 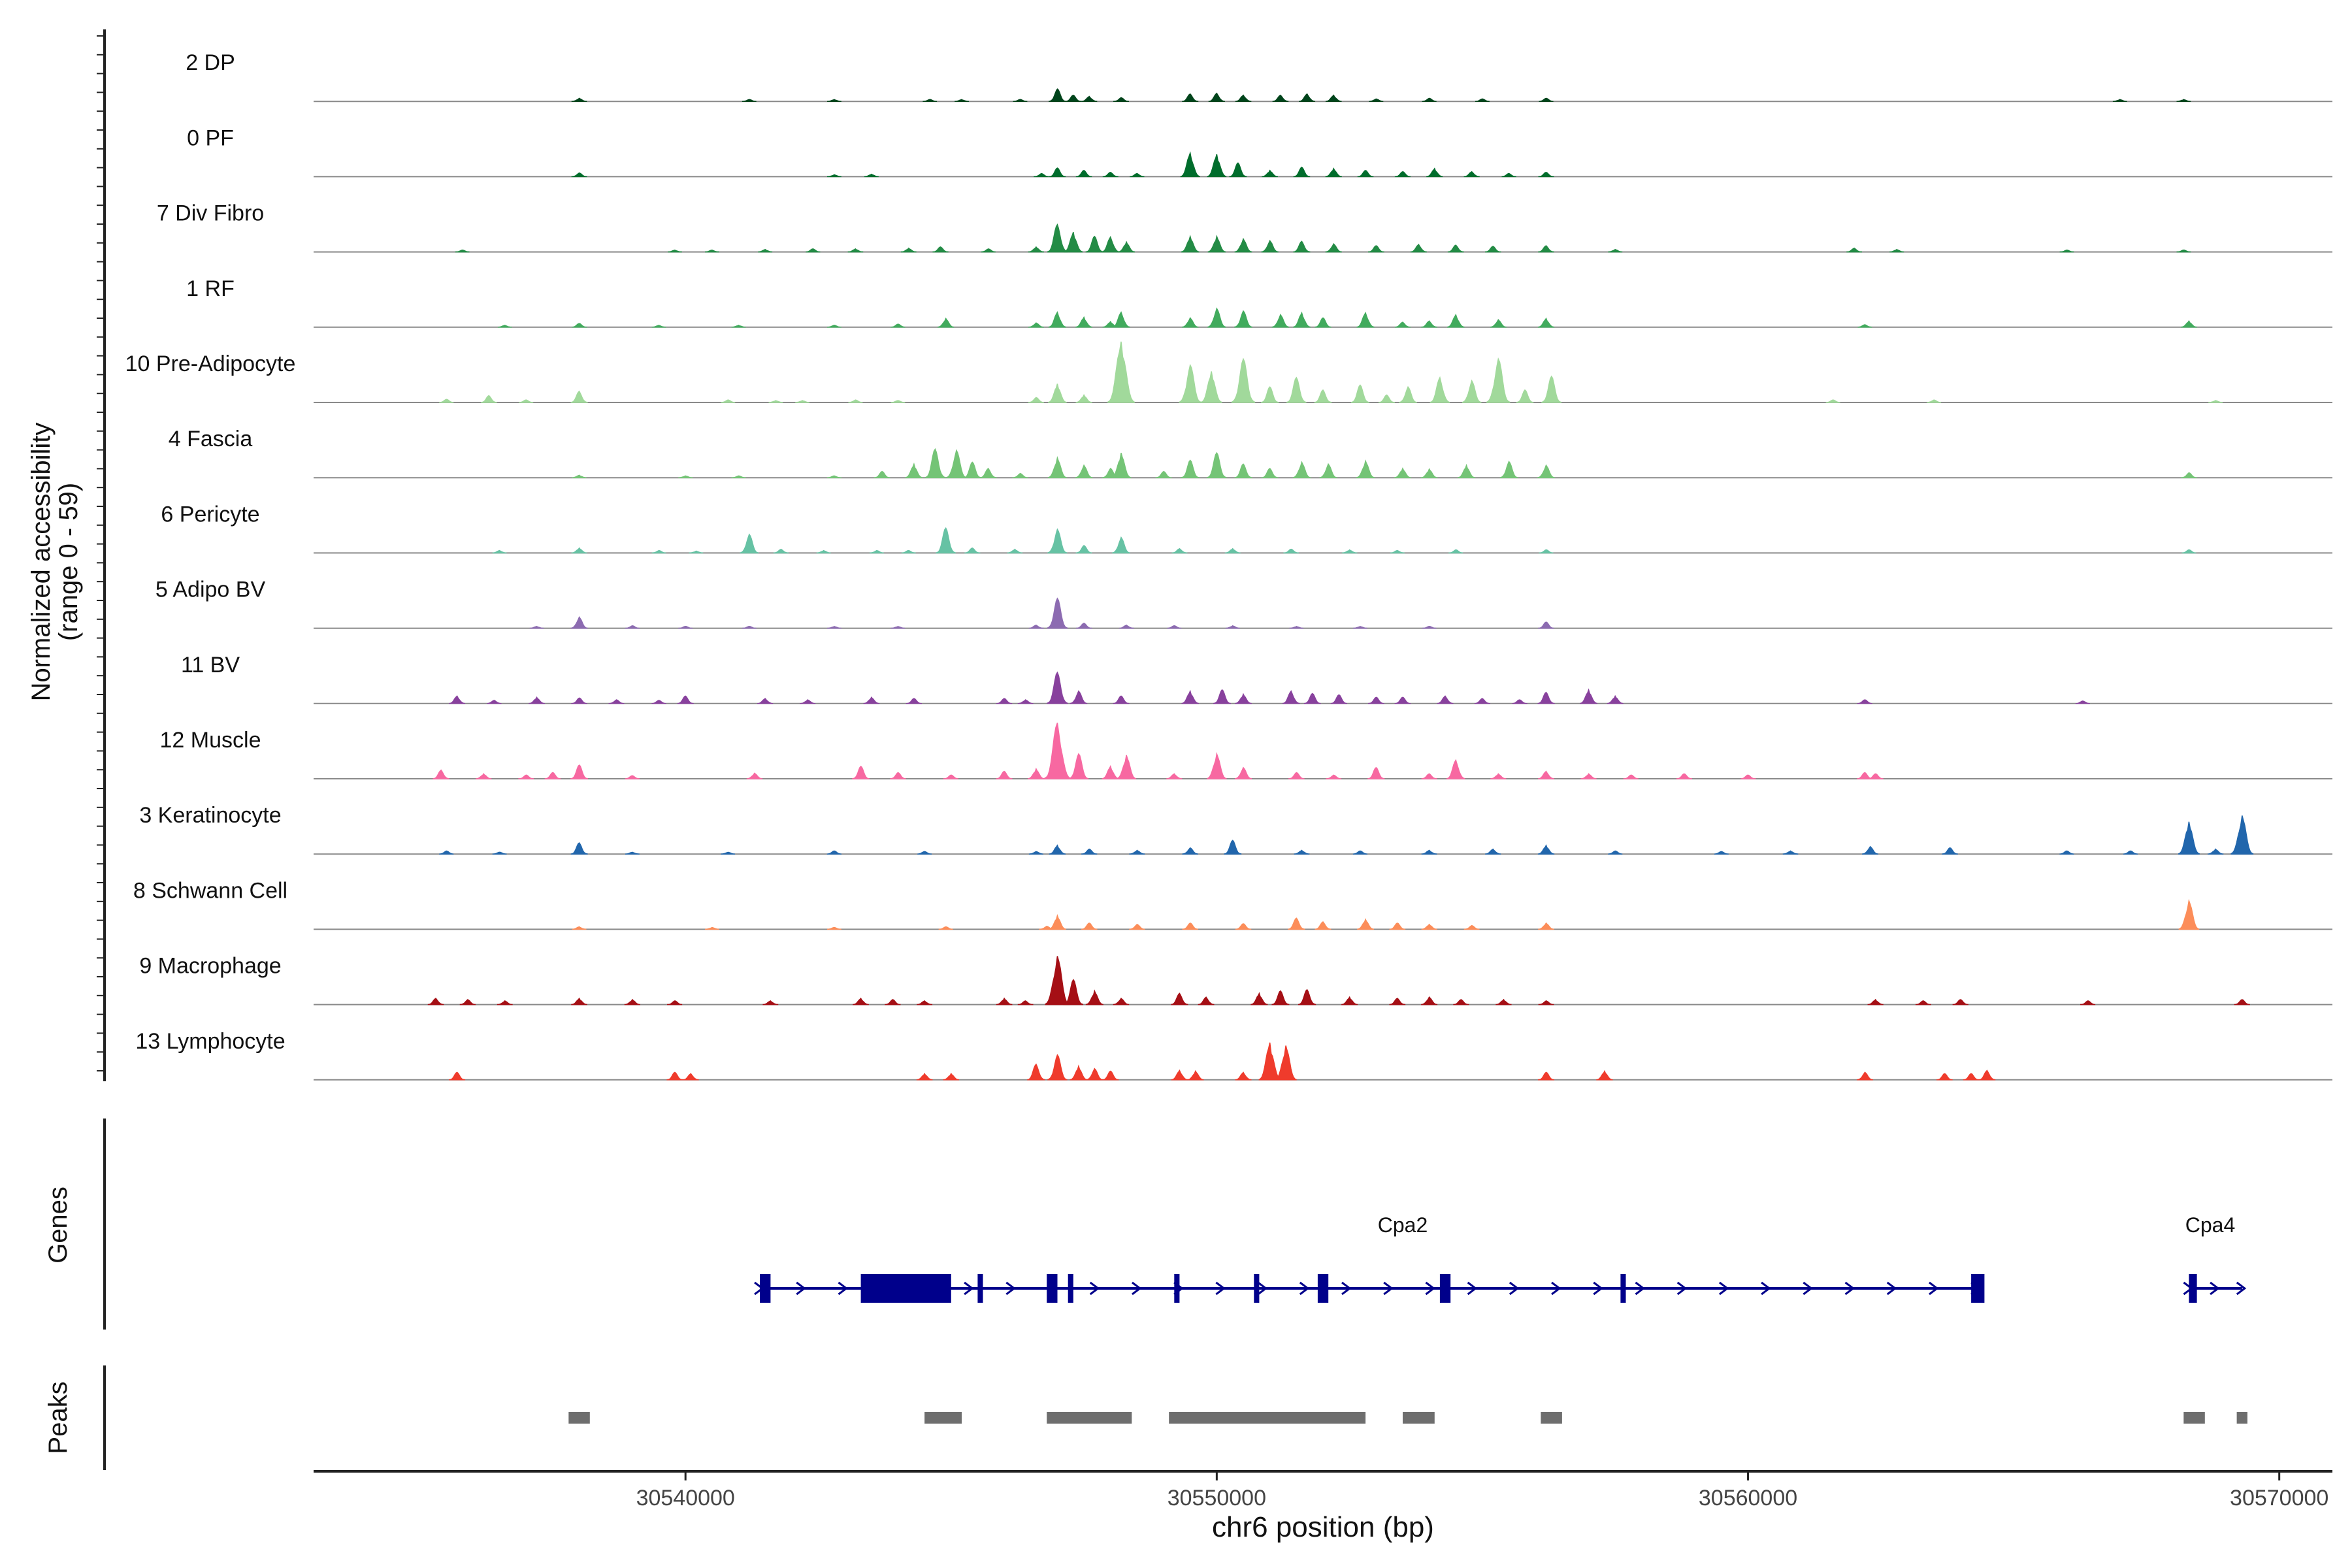 What do you see at coordinates (1403, 1225) in the screenshot?
I see `gene-label: Cpa2` at bounding box center [1403, 1225].